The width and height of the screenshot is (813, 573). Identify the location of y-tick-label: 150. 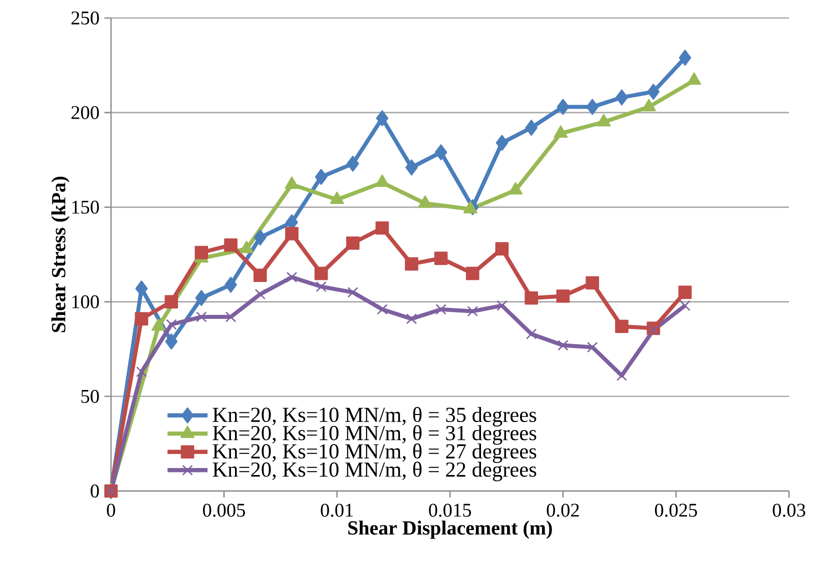
(85, 207).